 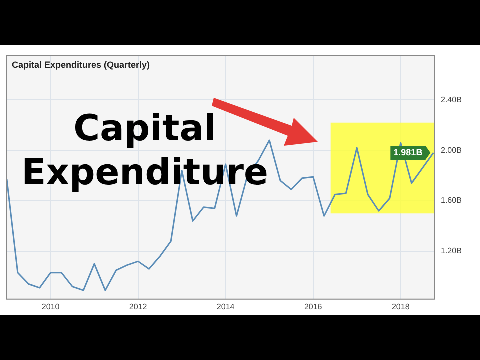 I want to click on y-tick-label: 1.60B, so click(x=451, y=201).